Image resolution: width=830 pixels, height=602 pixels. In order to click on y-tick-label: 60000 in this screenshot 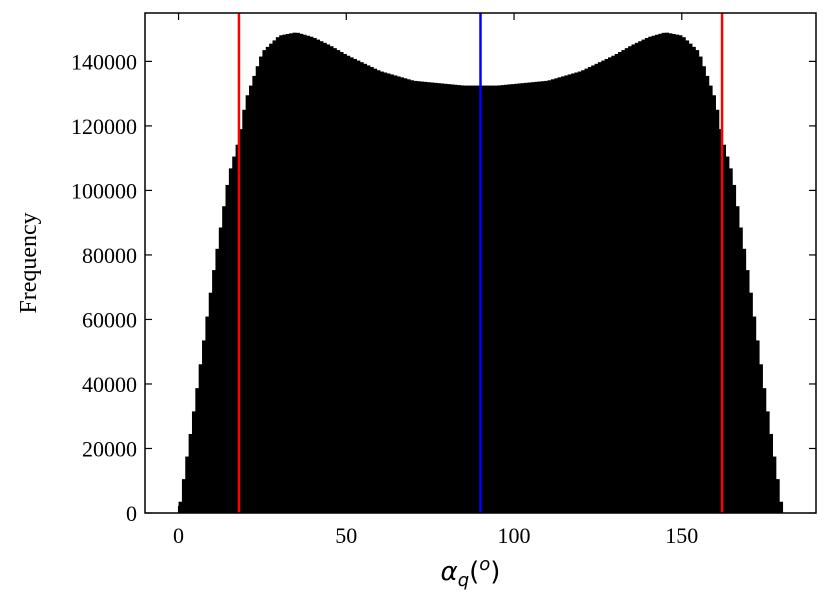, I will do `click(109, 319)`.